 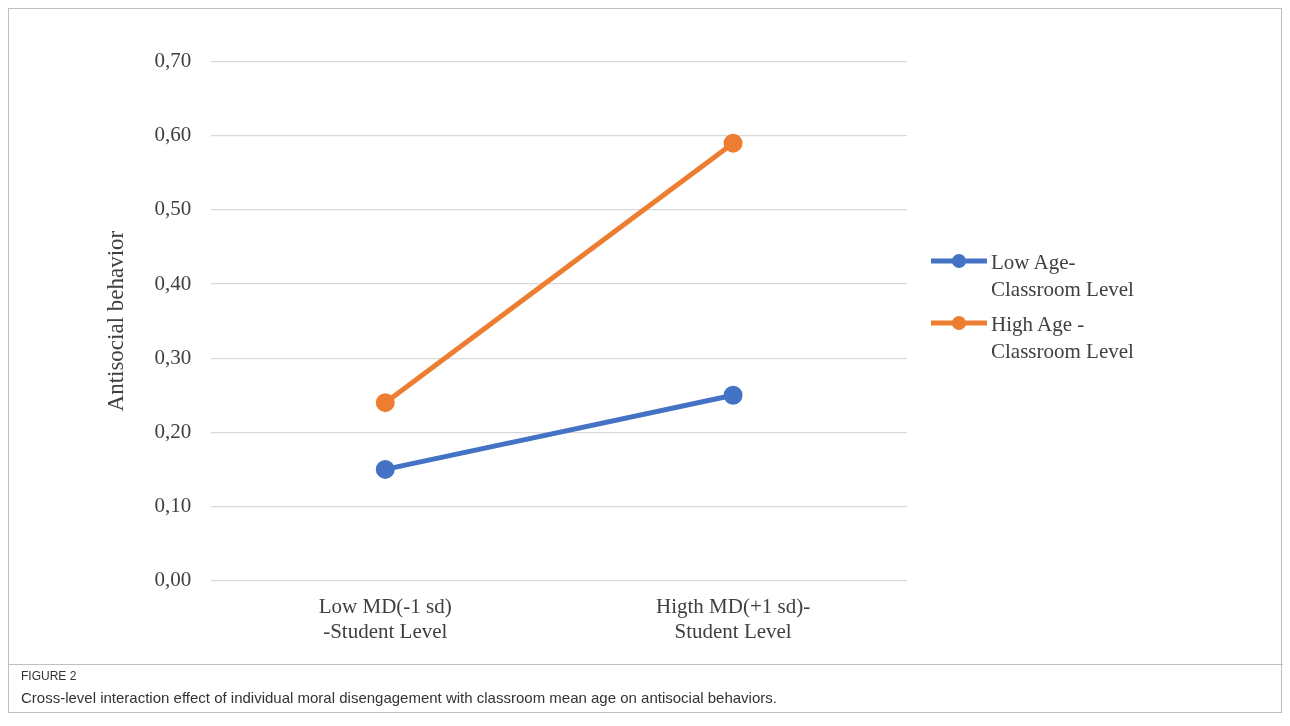 What do you see at coordinates (49, 676) in the screenshot?
I see `caption: FIGURE 2` at bounding box center [49, 676].